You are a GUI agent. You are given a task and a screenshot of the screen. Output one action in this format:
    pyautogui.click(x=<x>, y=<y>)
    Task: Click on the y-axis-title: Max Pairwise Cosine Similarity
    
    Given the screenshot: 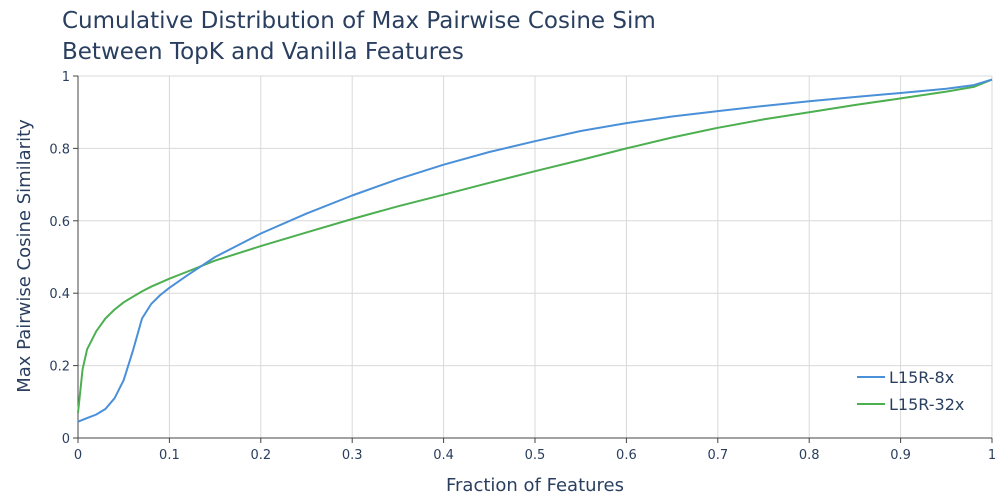 What is the action you would take?
    pyautogui.click(x=24, y=256)
    